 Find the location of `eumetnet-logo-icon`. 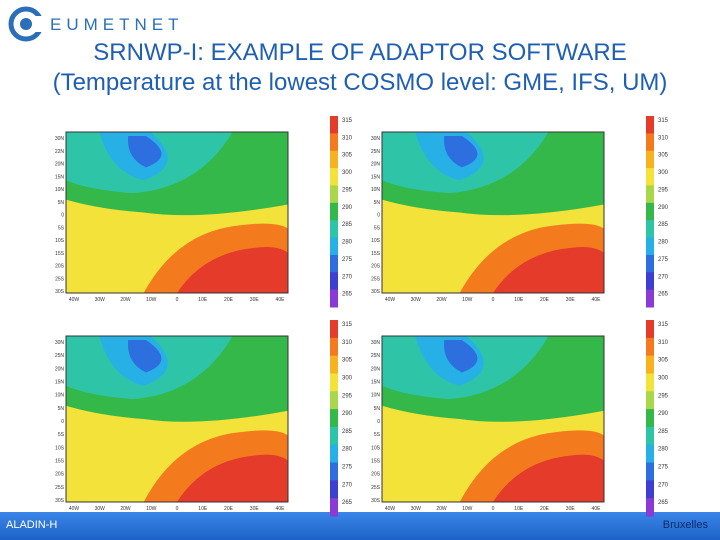

eumetnet-logo-icon is located at coordinates (28, 24).